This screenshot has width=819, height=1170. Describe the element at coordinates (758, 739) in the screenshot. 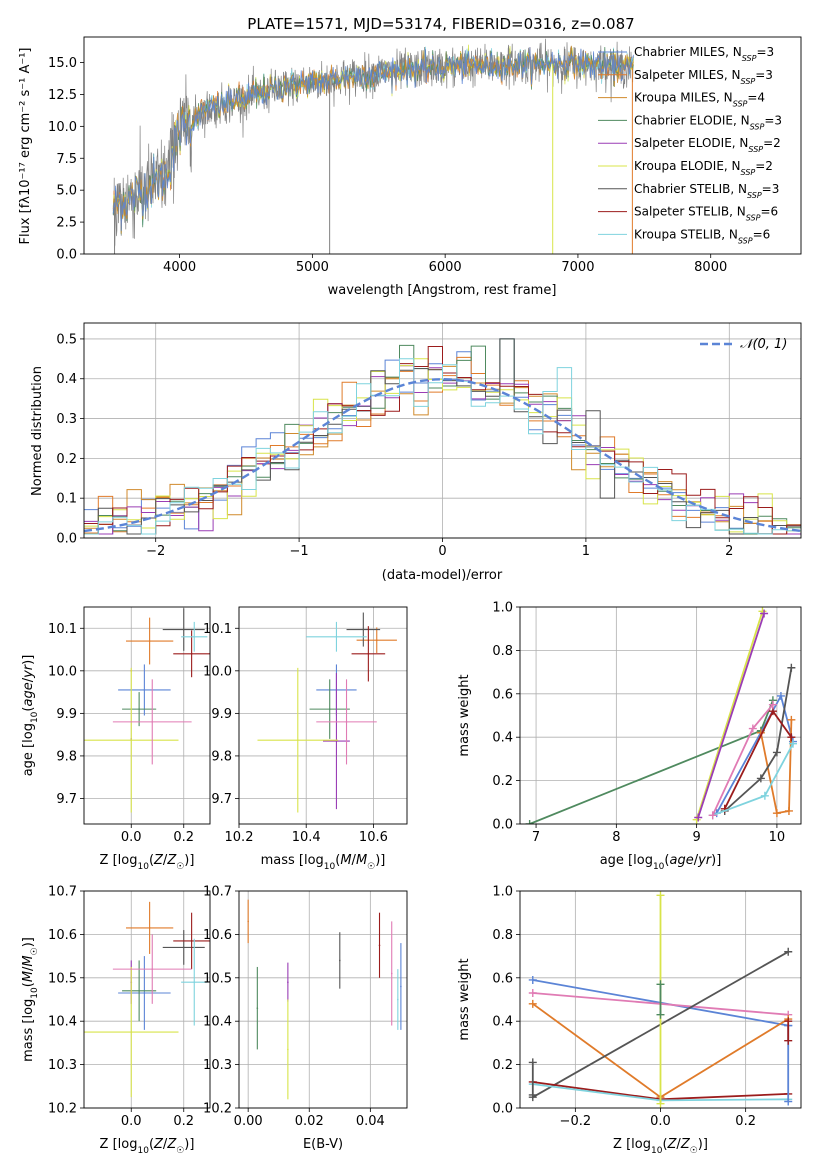

I see `series-line-chabrier_stelib` at that location.